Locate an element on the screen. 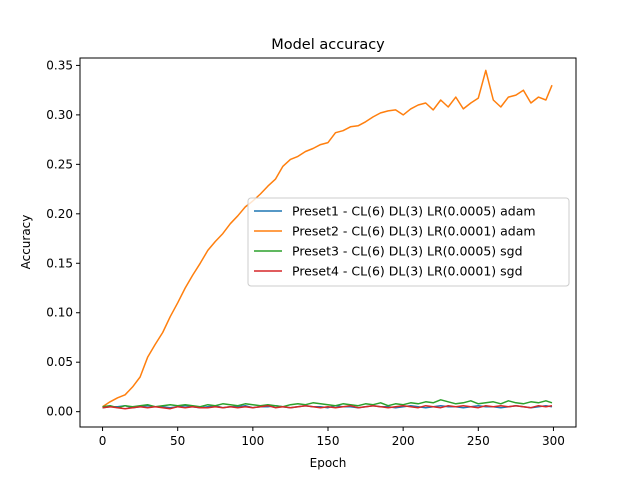 The image size is (640, 480). y-tick-label: 0.10 is located at coordinates (59, 313).